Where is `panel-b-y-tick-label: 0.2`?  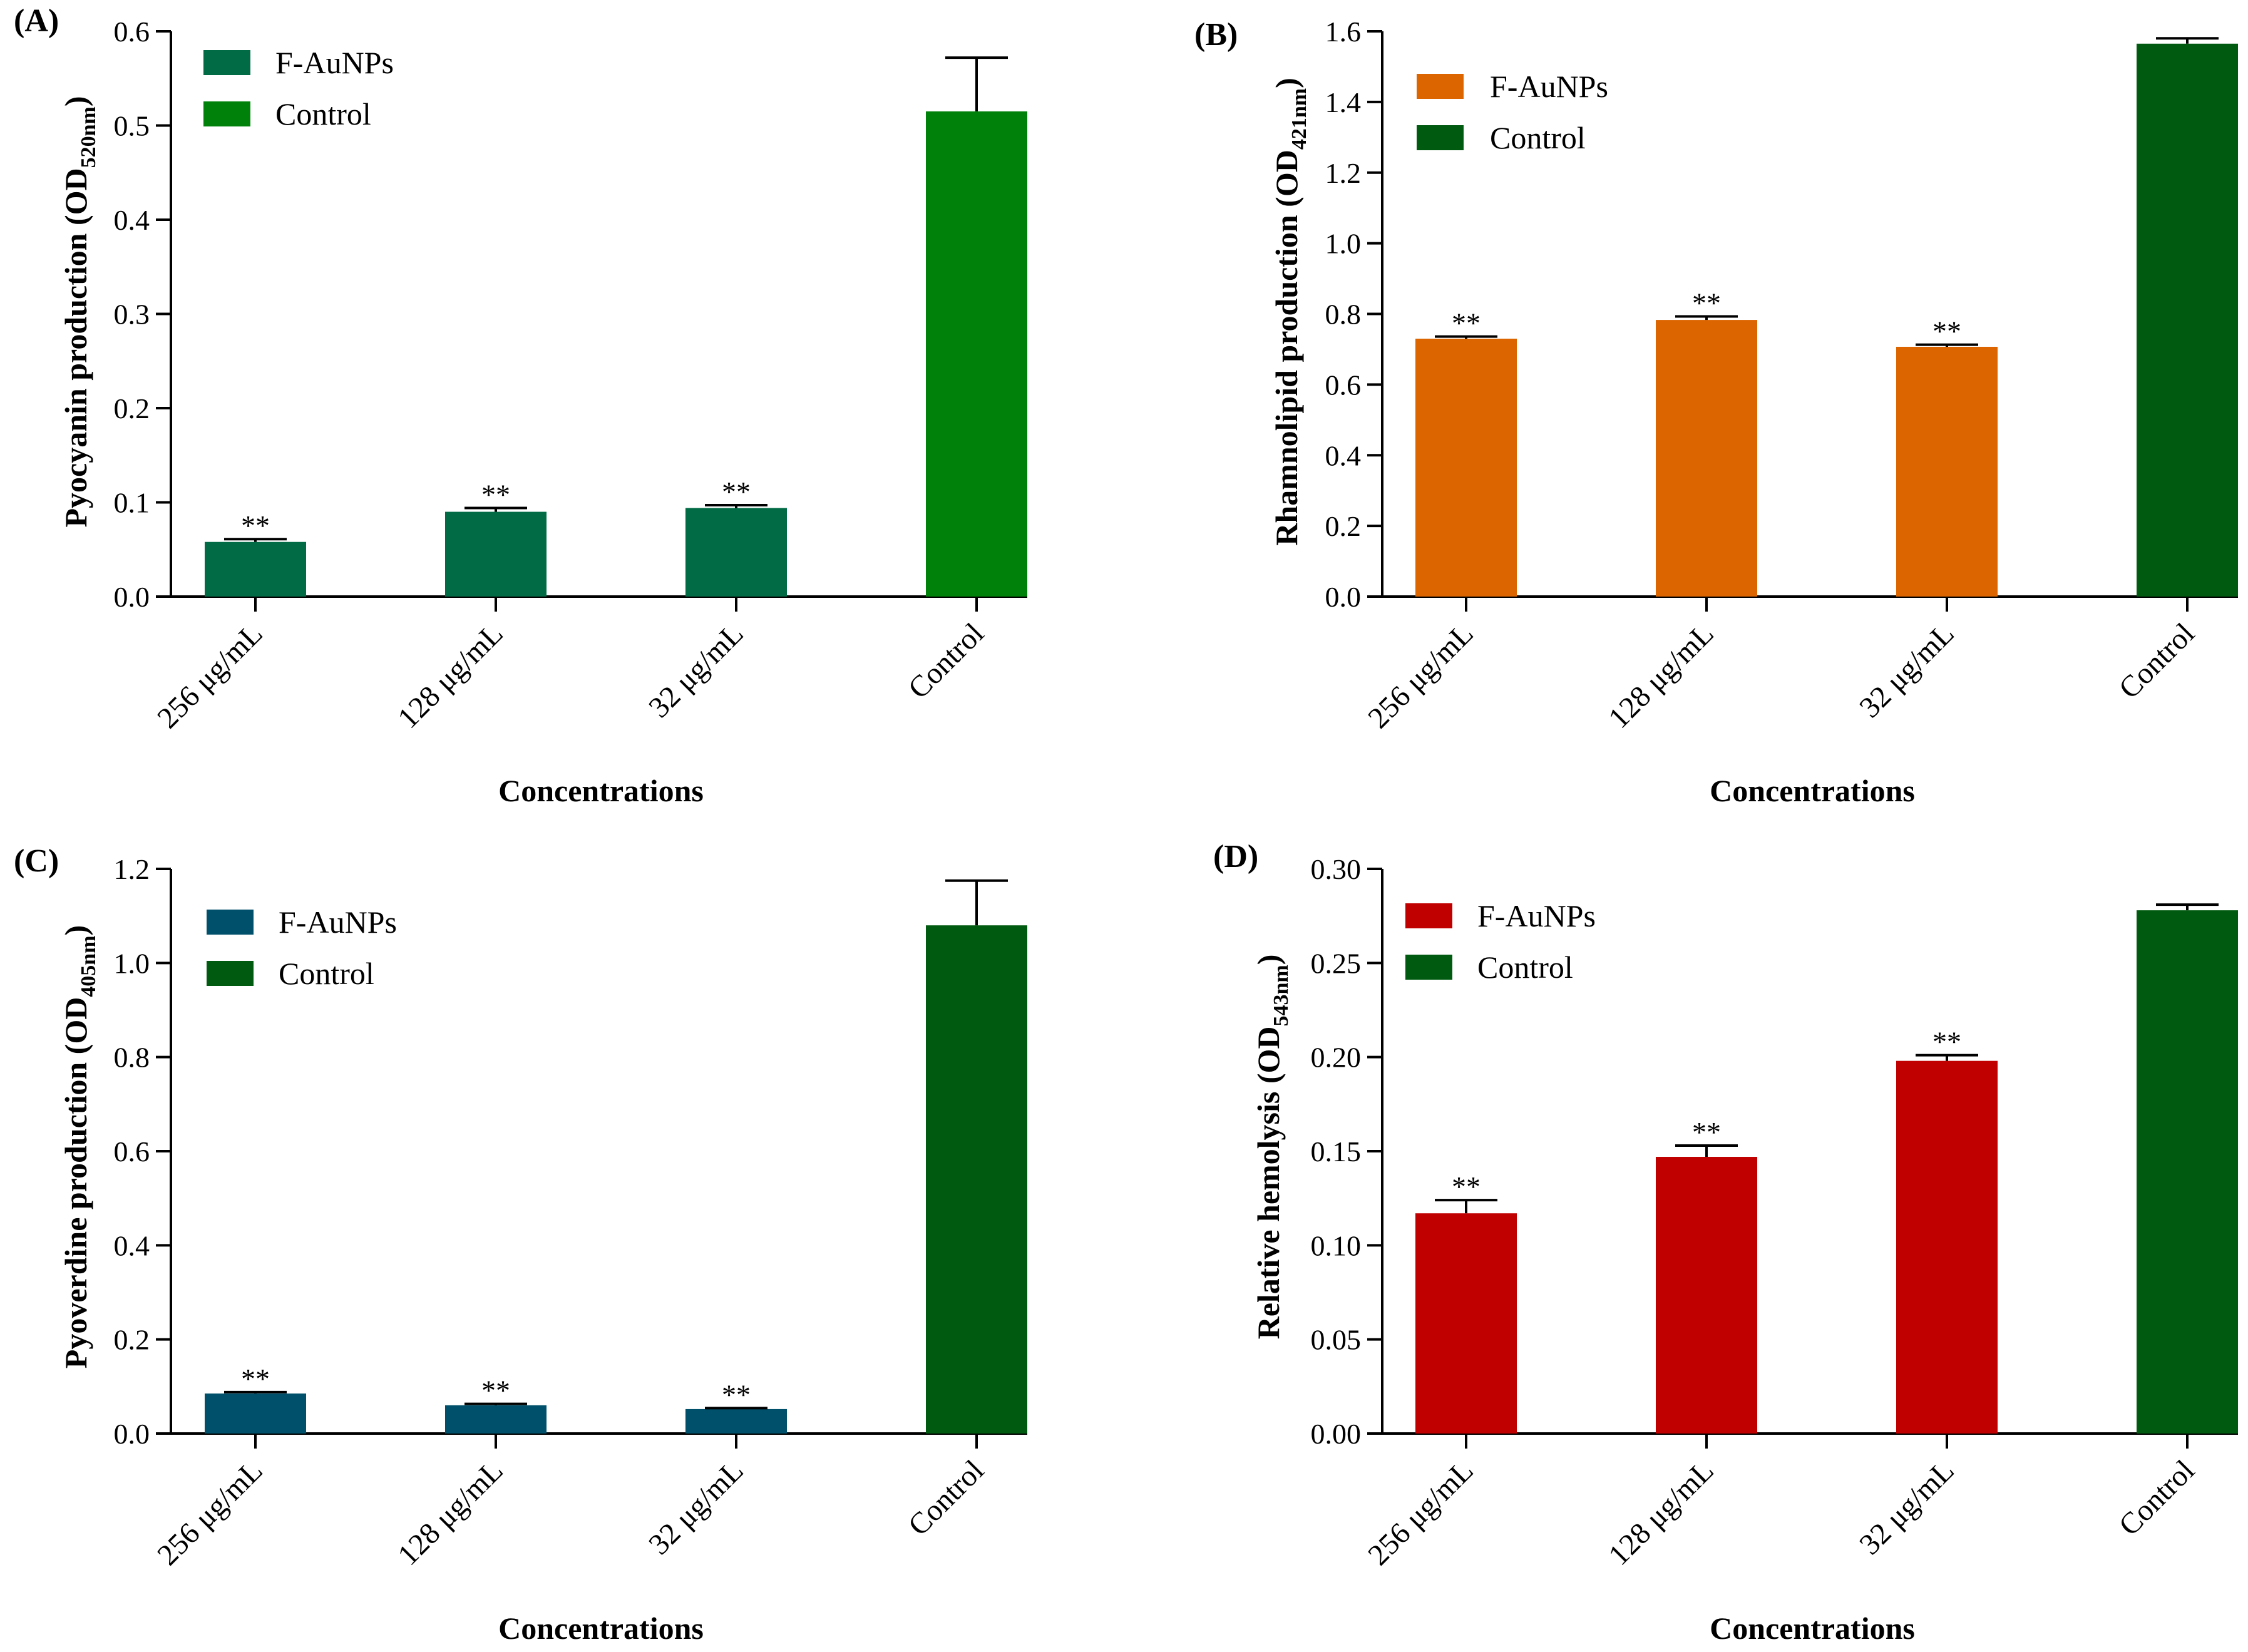 panel-b-y-tick-label: 0.2 is located at coordinates (1343, 526).